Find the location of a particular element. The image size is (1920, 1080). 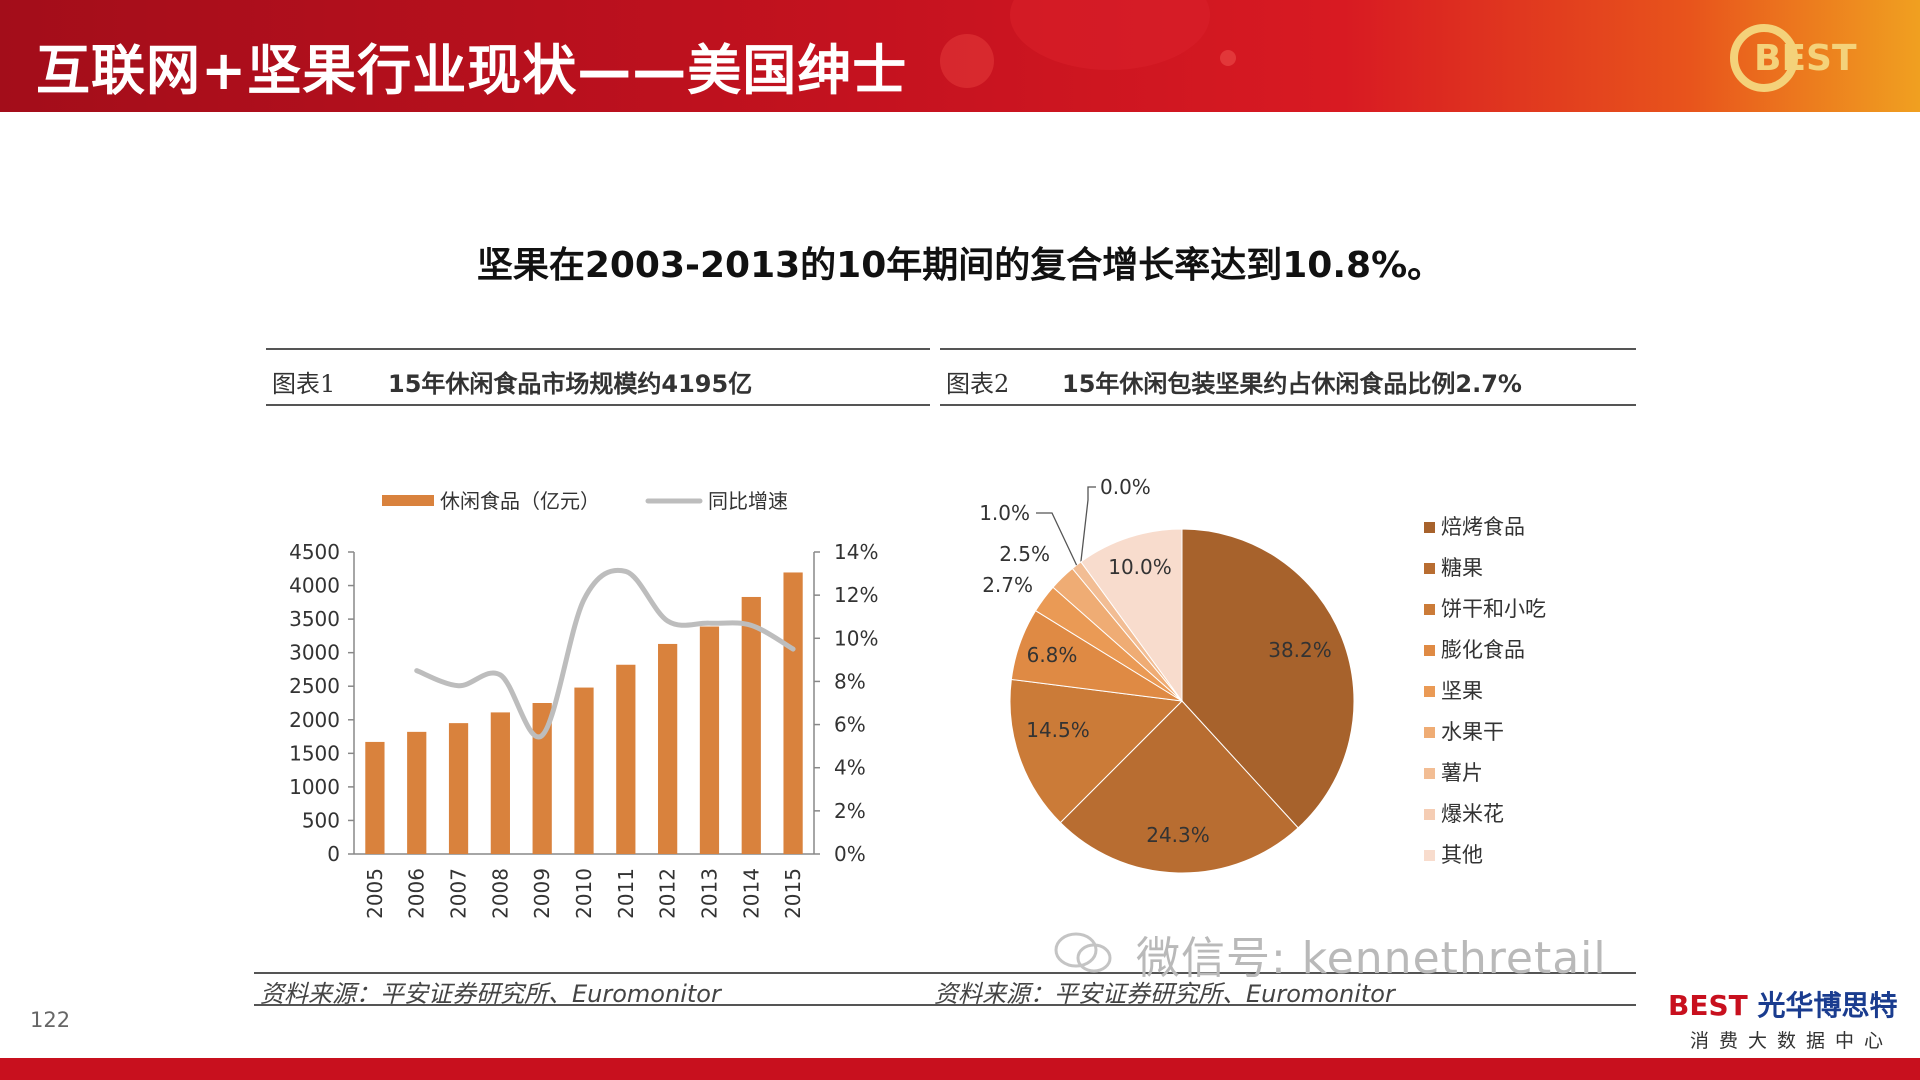

legend-swatch-焙烤食品 is located at coordinates (1429, 527).